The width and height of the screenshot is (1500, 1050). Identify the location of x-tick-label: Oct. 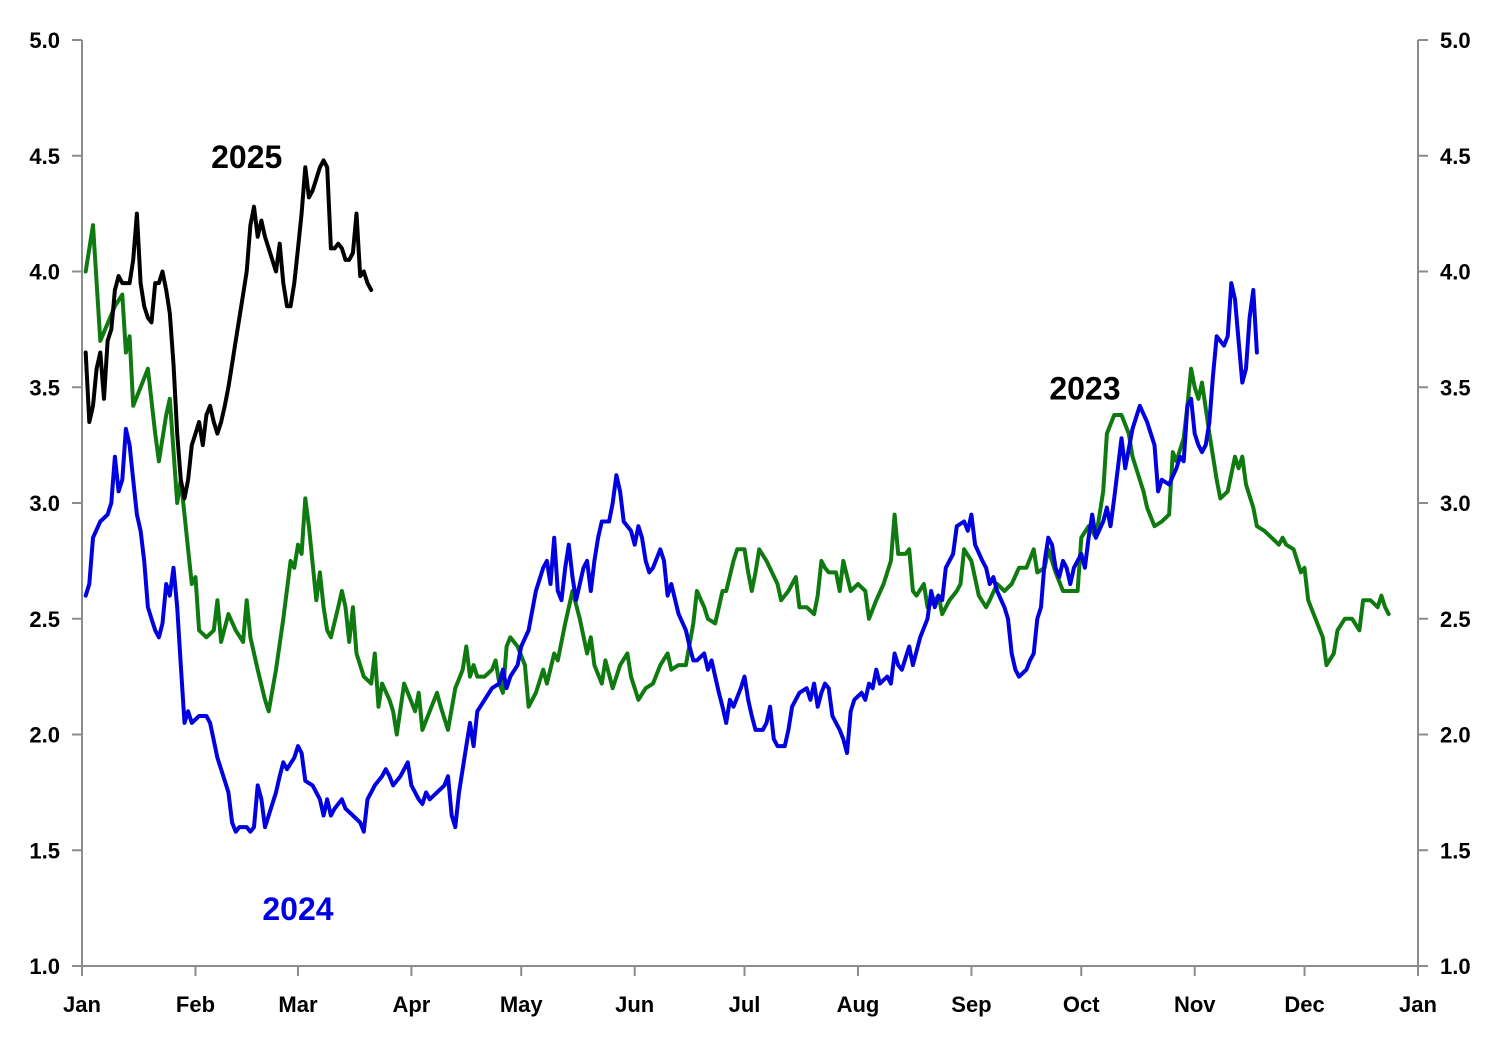
(1081, 1004).